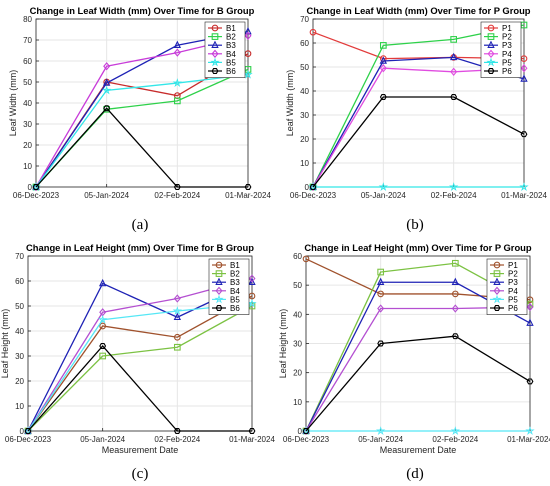  I want to click on legend-marker-P4, so click(491, 53).